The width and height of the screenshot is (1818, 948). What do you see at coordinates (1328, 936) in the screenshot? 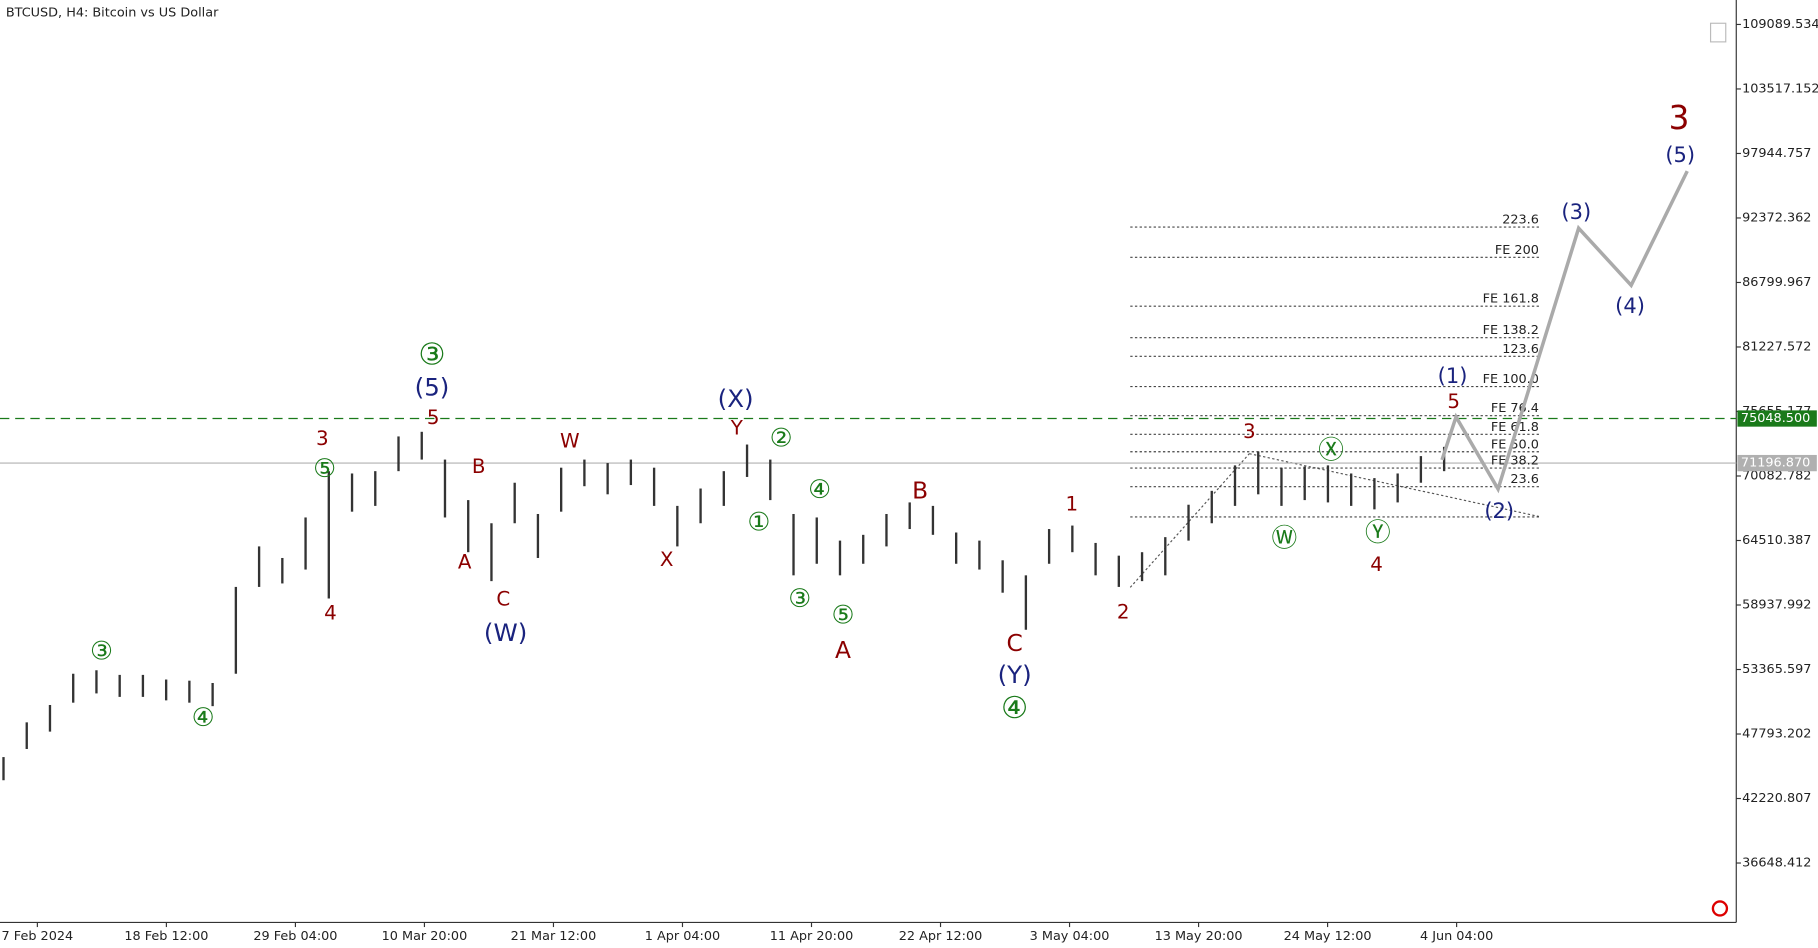
I see `x-tick-label: 24 May 12:00` at bounding box center [1328, 936].